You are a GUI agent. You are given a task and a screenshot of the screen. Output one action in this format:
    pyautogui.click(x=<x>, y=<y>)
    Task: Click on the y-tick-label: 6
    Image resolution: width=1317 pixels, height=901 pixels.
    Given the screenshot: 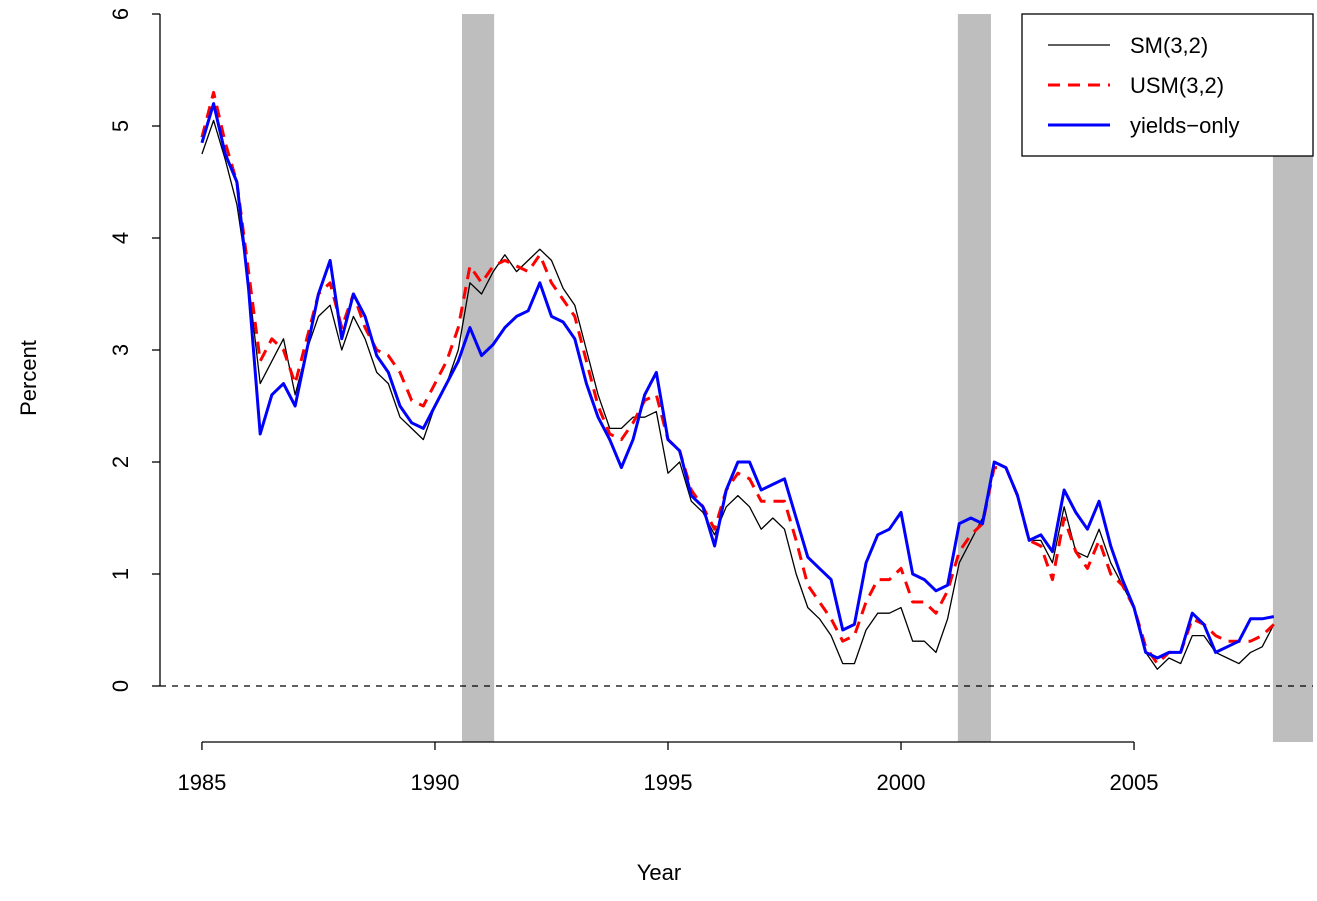 What is the action you would take?
    pyautogui.click(x=120, y=14)
    